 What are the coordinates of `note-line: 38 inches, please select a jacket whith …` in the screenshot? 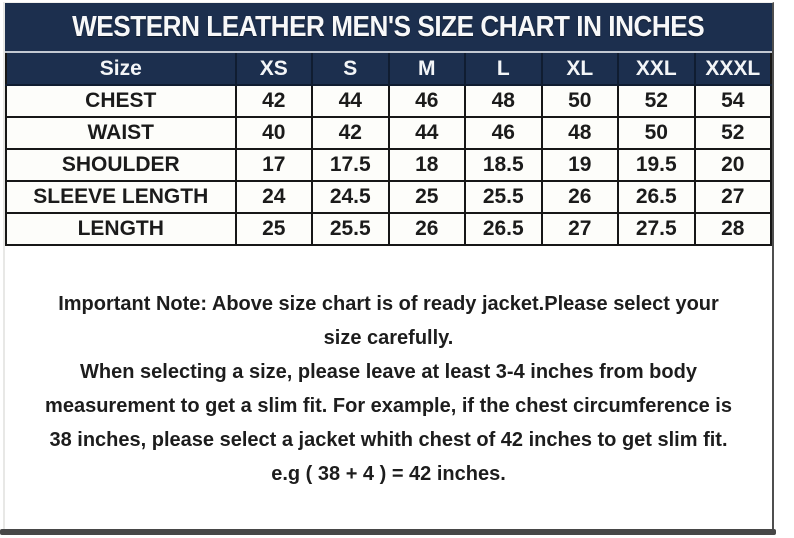 It's located at (388, 440).